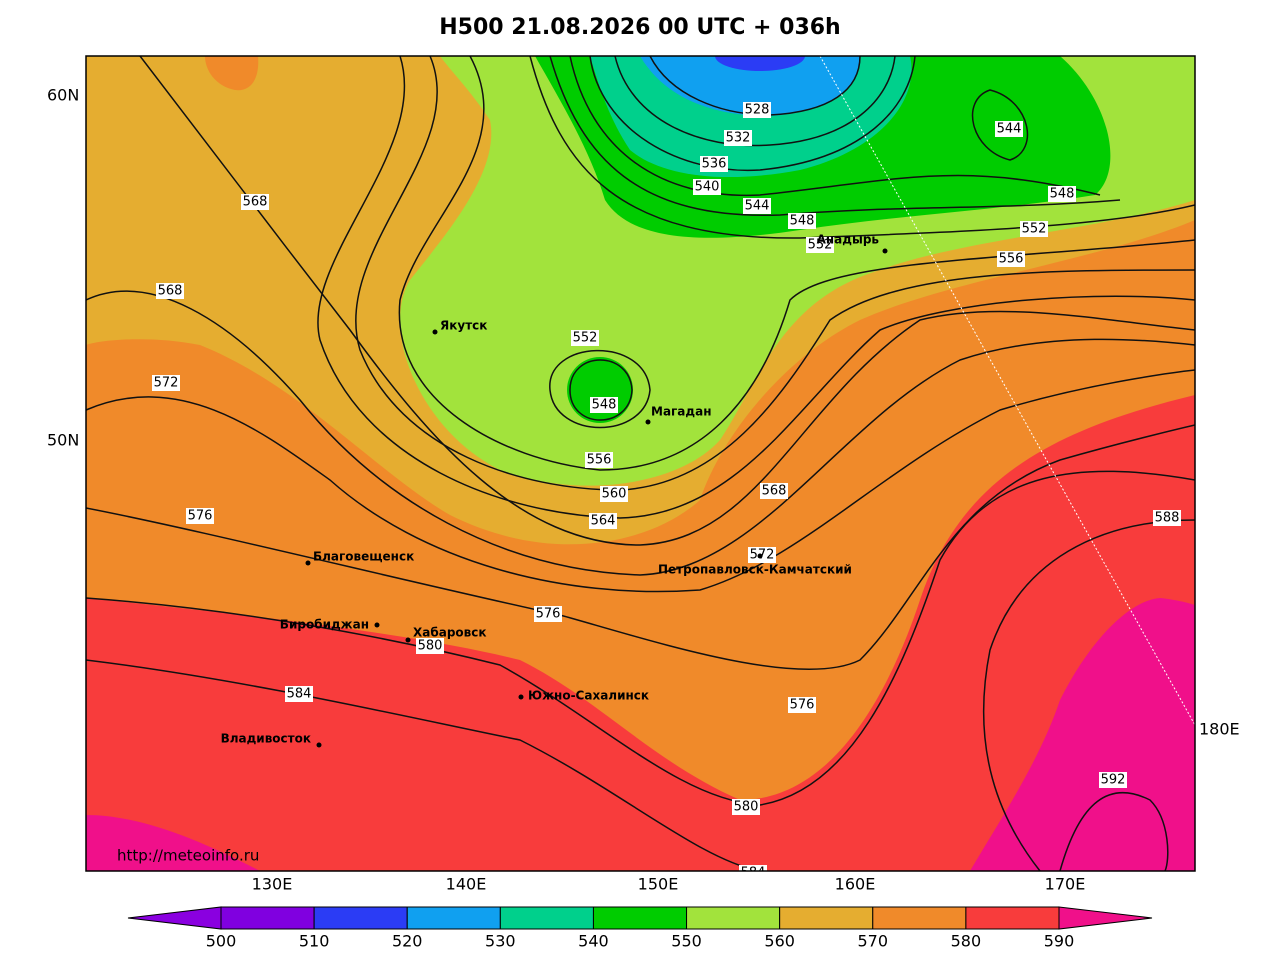 The image size is (1281, 967). I want to click on fill-540-low, so click(600, 390).